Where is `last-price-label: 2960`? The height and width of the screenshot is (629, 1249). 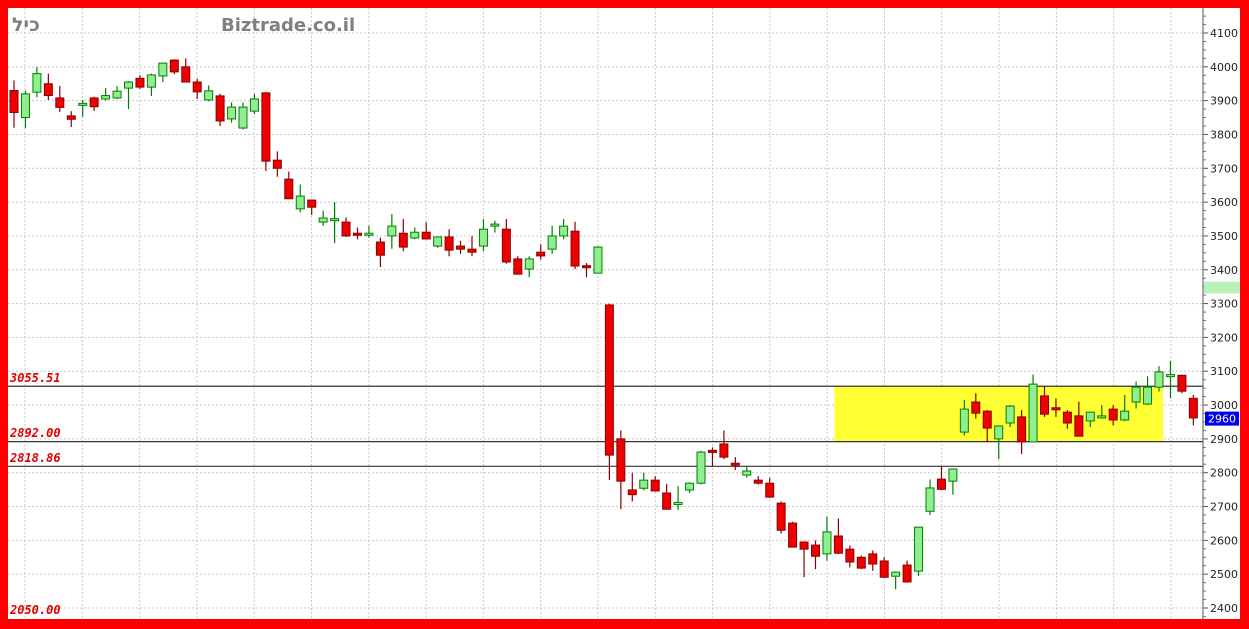 last-price-label: 2960 is located at coordinates (1222, 419).